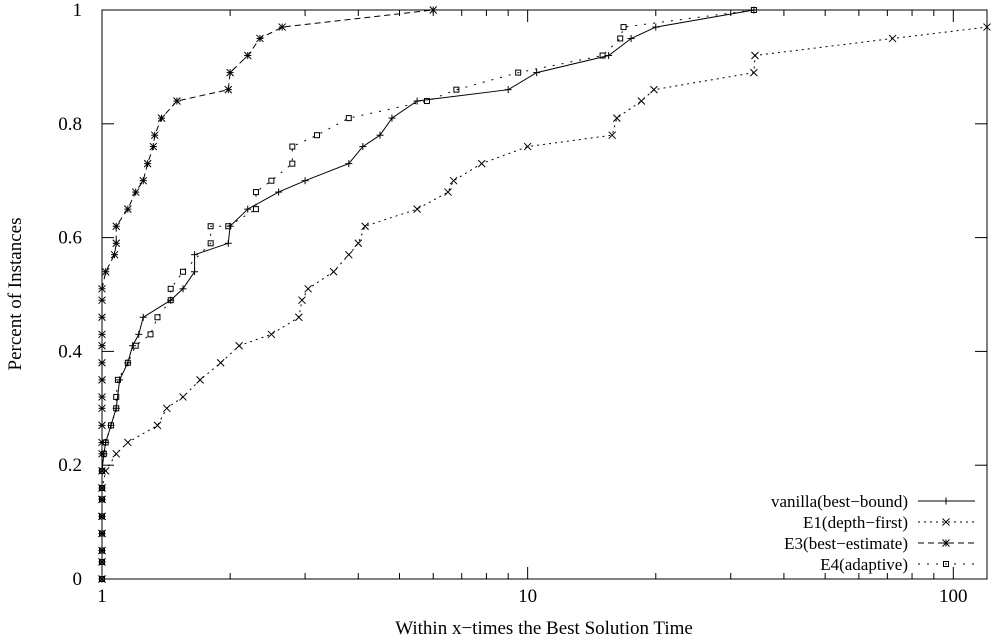 This screenshot has height=641, width=995. Describe the element at coordinates (864, 564) in the screenshot. I see `legend-label: E4(adaptive)` at that location.